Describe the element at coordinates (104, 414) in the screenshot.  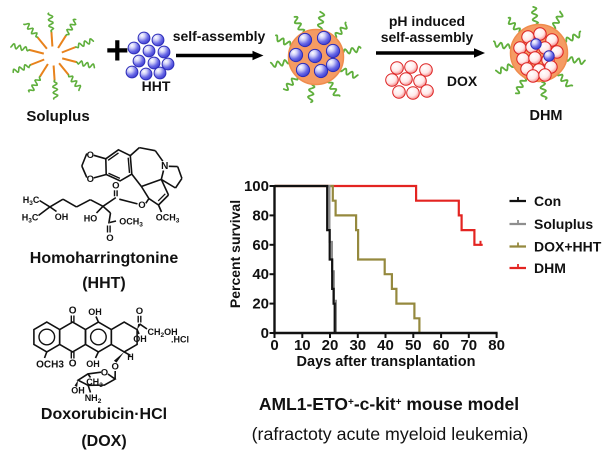
I see `svg-text: Doxorubicin·HCl` at that location.